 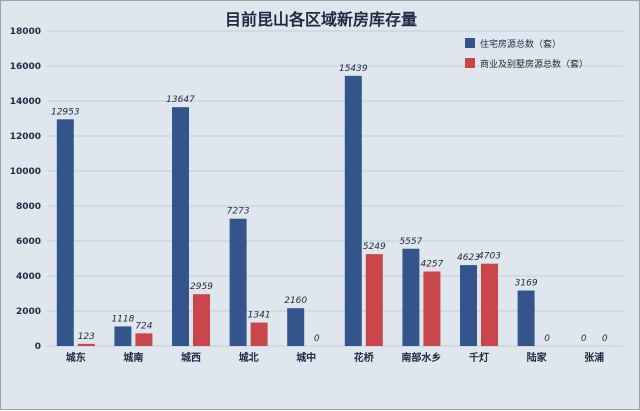 I want to click on y-tick-label: 0, so click(x=38, y=347).